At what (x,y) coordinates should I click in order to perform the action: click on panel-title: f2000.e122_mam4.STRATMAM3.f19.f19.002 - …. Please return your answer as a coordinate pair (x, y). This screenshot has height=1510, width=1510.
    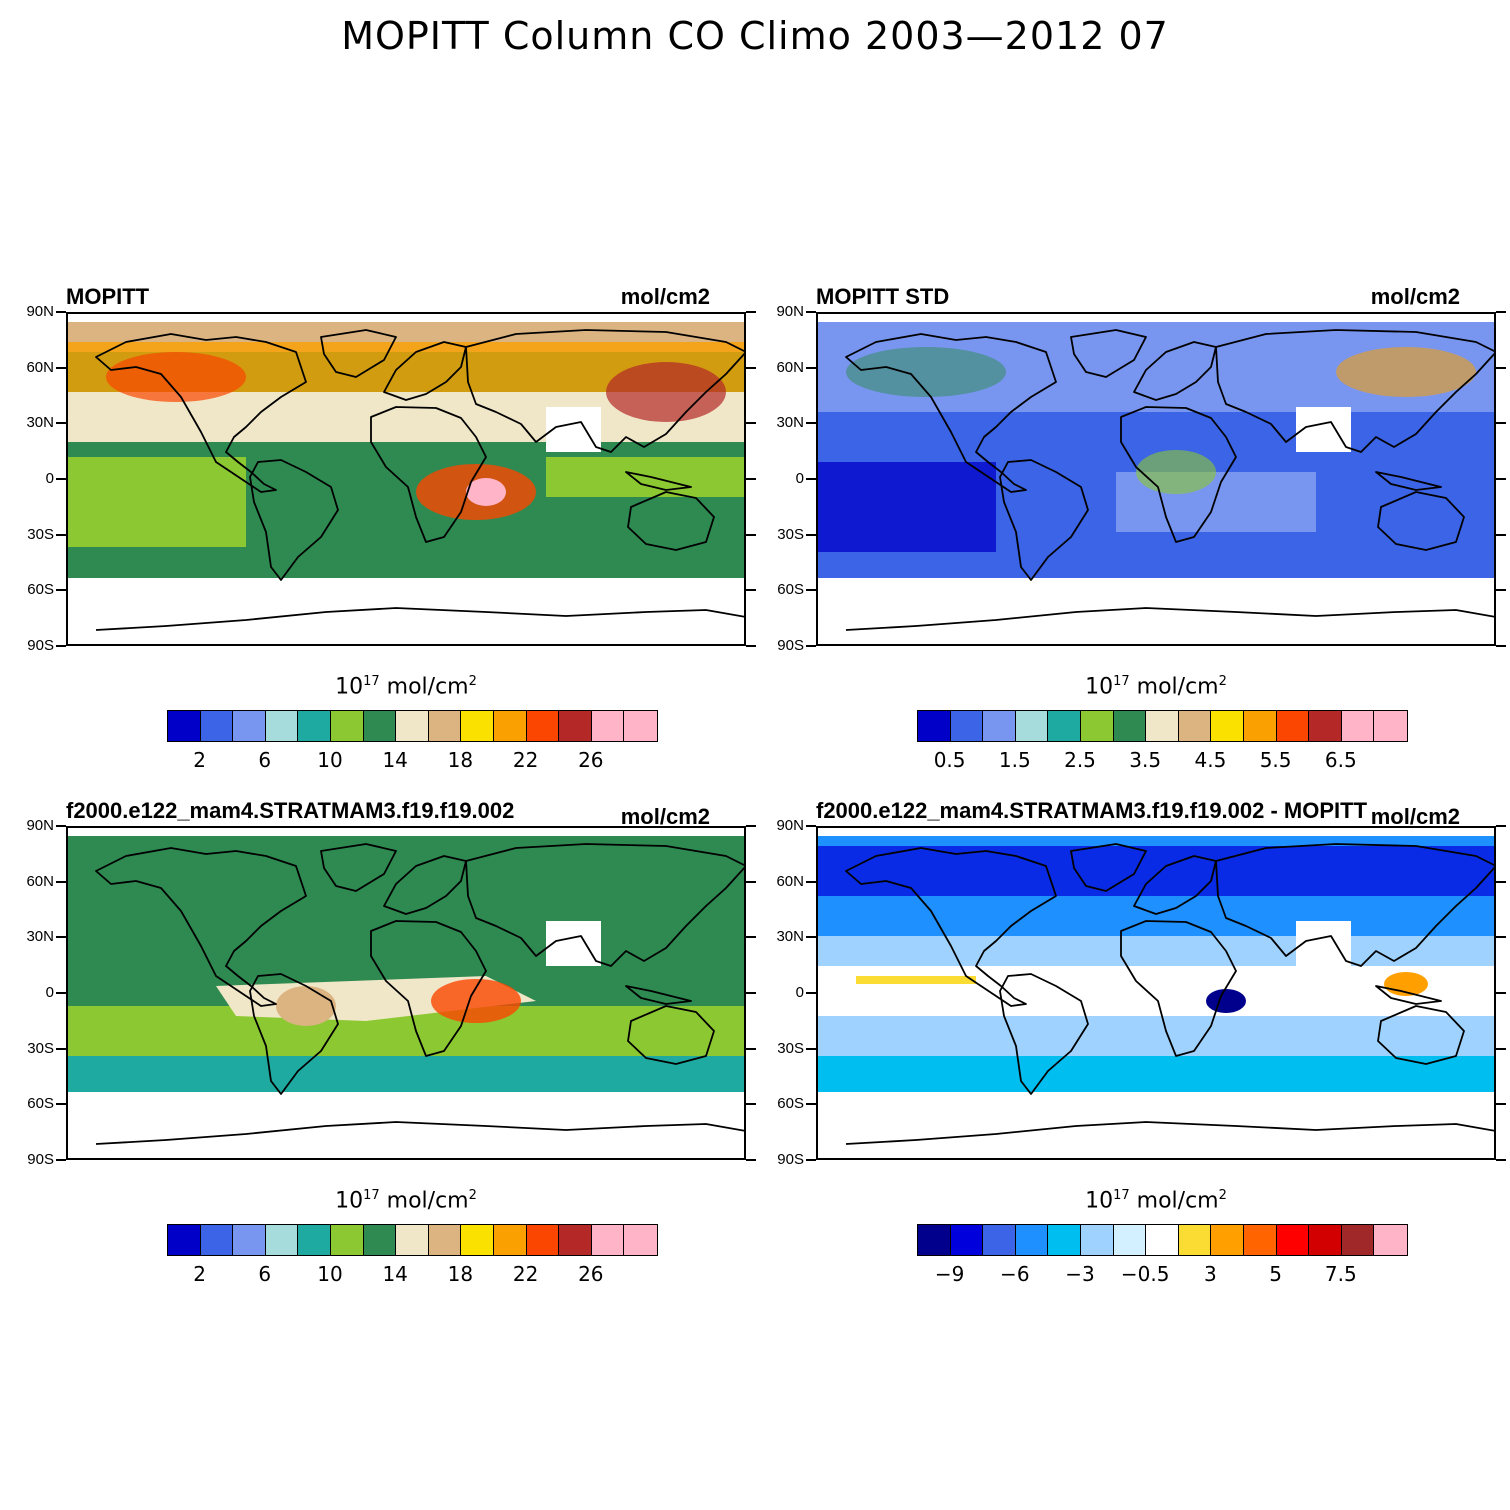
    Looking at the image, I should click on (1092, 810).